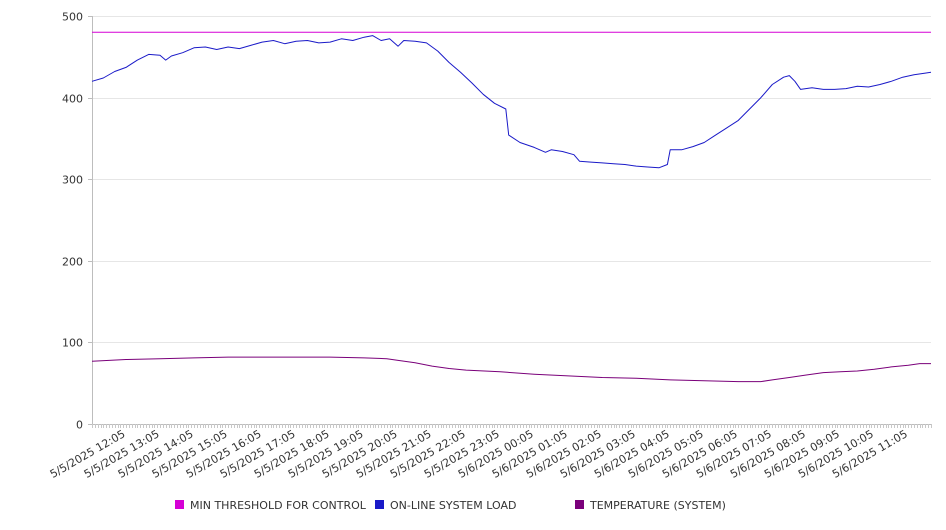 The height and width of the screenshot is (530, 946). What do you see at coordinates (72, 180) in the screenshot?
I see `y-tick-label: 300` at bounding box center [72, 180].